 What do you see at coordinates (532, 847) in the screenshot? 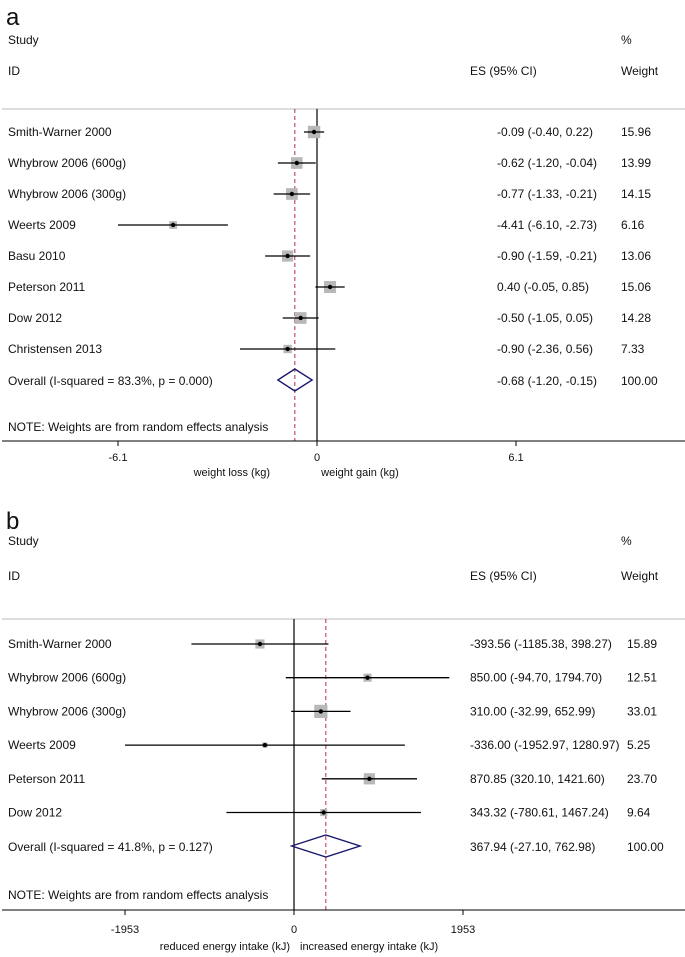
I see `overall-es-text: 367.94 (-27.10, 762.98)` at bounding box center [532, 847].